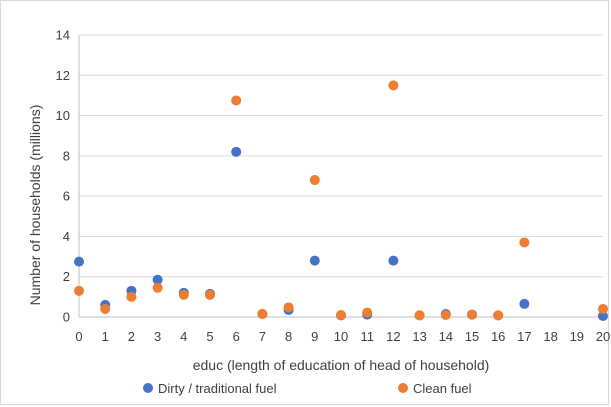  Describe the element at coordinates (419, 336) in the screenshot. I see `x-tick-label: 13` at that location.